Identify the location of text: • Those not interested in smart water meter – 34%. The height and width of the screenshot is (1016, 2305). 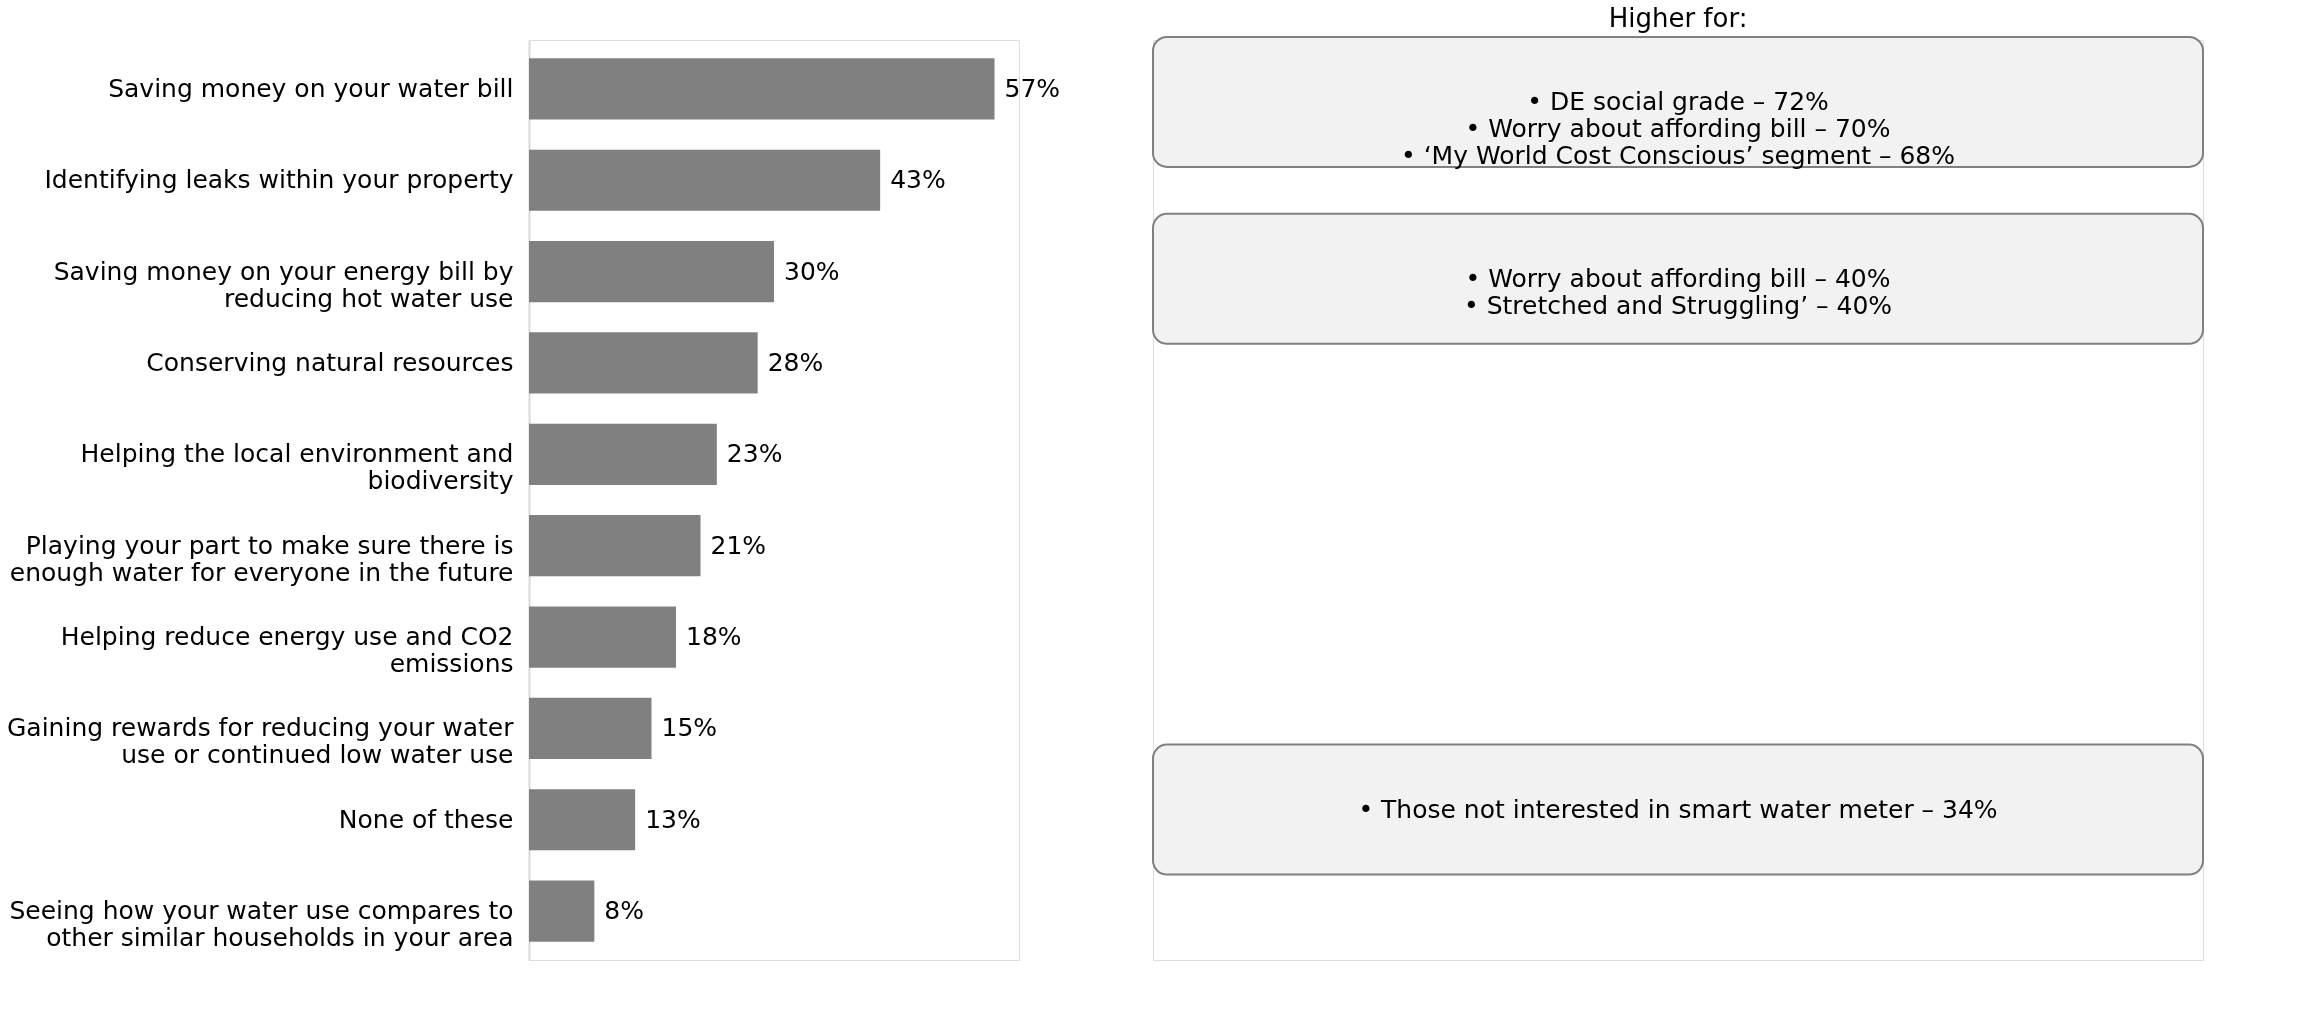
(1678, 809).